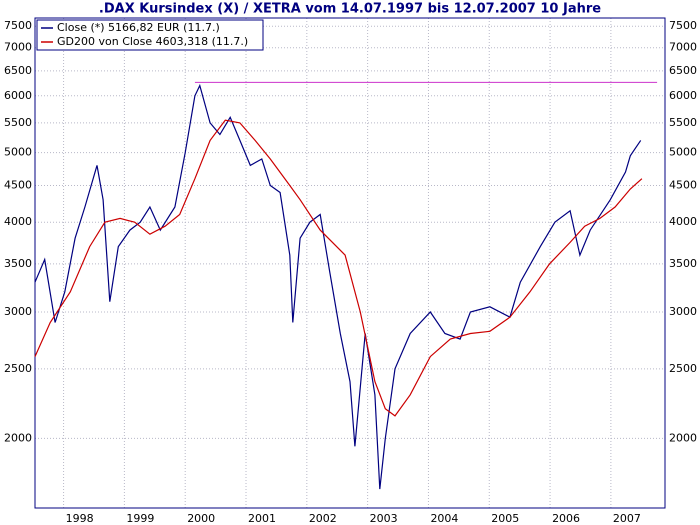 The width and height of the screenshot is (700, 525). What do you see at coordinates (683, 152) in the screenshot?
I see `y-tick-label-right: 5000` at bounding box center [683, 152].